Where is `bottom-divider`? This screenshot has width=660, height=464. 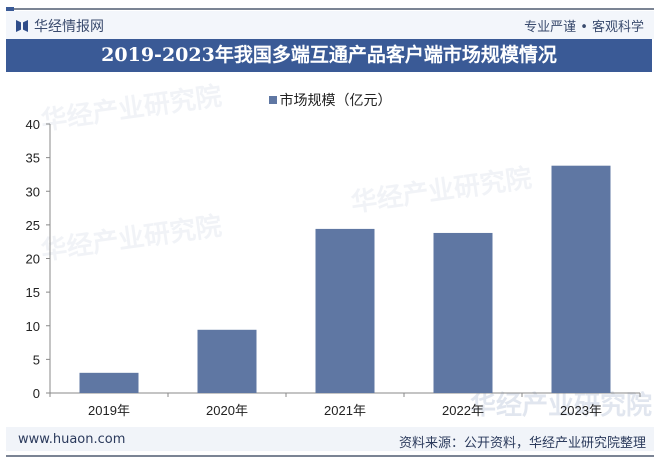
bottom-divider is located at coordinates (330, 456).